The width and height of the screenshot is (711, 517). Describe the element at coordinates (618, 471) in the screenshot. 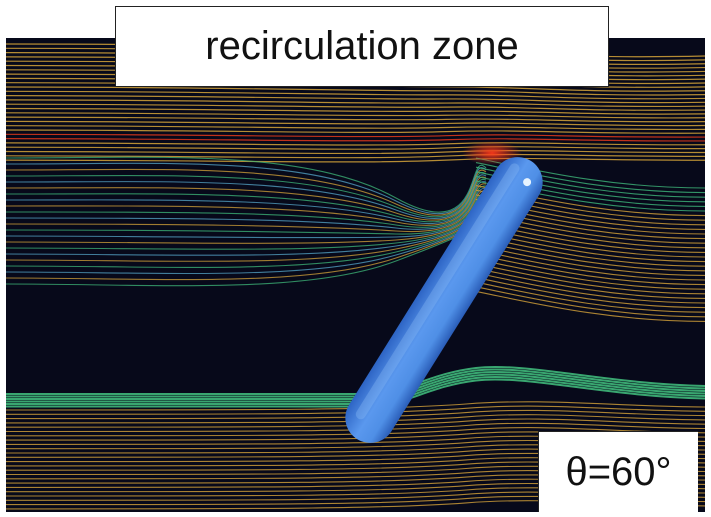

I see `angle-label: θ=60°` at that location.